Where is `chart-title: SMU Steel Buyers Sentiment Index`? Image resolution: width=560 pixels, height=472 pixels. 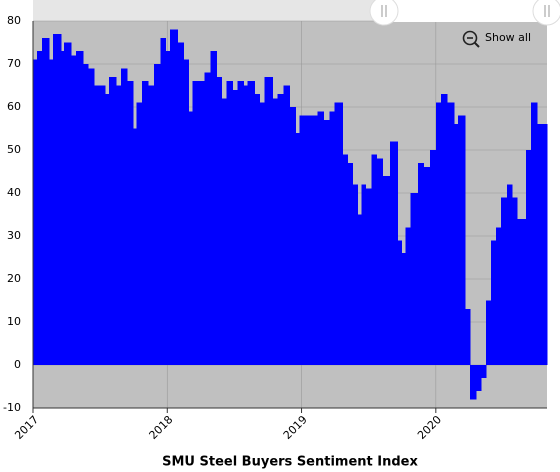
chart-title: SMU Steel Buyers Sentiment Index is located at coordinates (290, 462).